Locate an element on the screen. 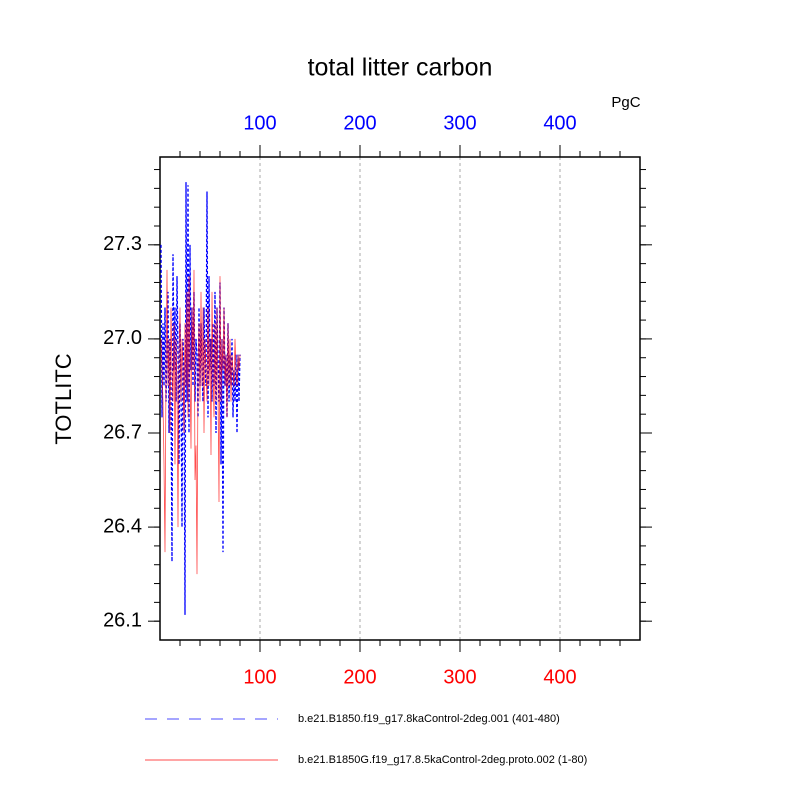 Image resolution: width=800 pixels, height=805 pixels. y-tick-label: 26.1 is located at coordinates (122, 620).